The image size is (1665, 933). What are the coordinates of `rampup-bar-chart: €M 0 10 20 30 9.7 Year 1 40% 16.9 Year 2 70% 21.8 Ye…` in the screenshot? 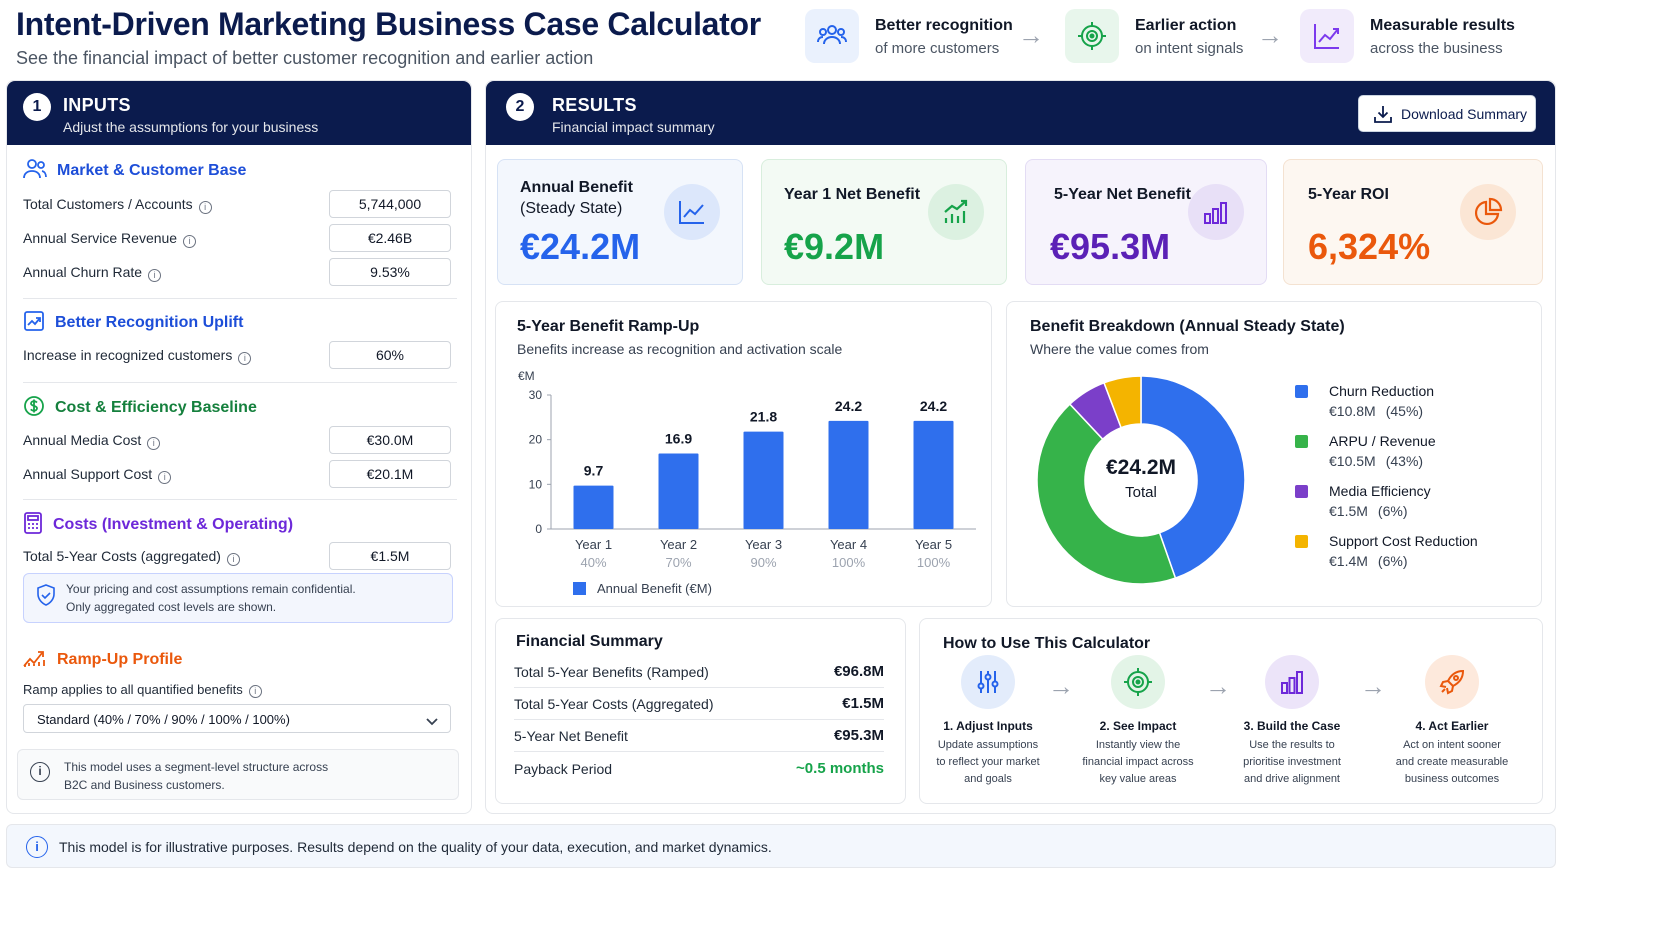 It's located at (747, 482).